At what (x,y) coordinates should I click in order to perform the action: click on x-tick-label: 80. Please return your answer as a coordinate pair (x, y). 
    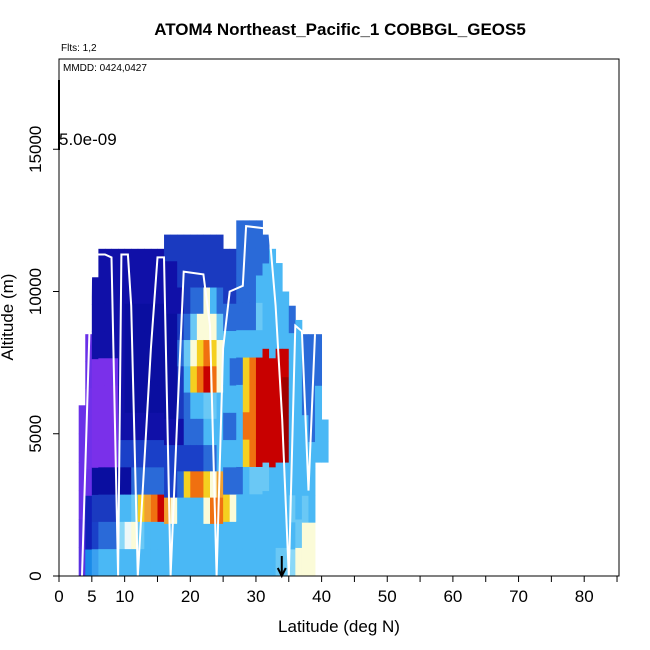
    Looking at the image, I should click on (584, 596).